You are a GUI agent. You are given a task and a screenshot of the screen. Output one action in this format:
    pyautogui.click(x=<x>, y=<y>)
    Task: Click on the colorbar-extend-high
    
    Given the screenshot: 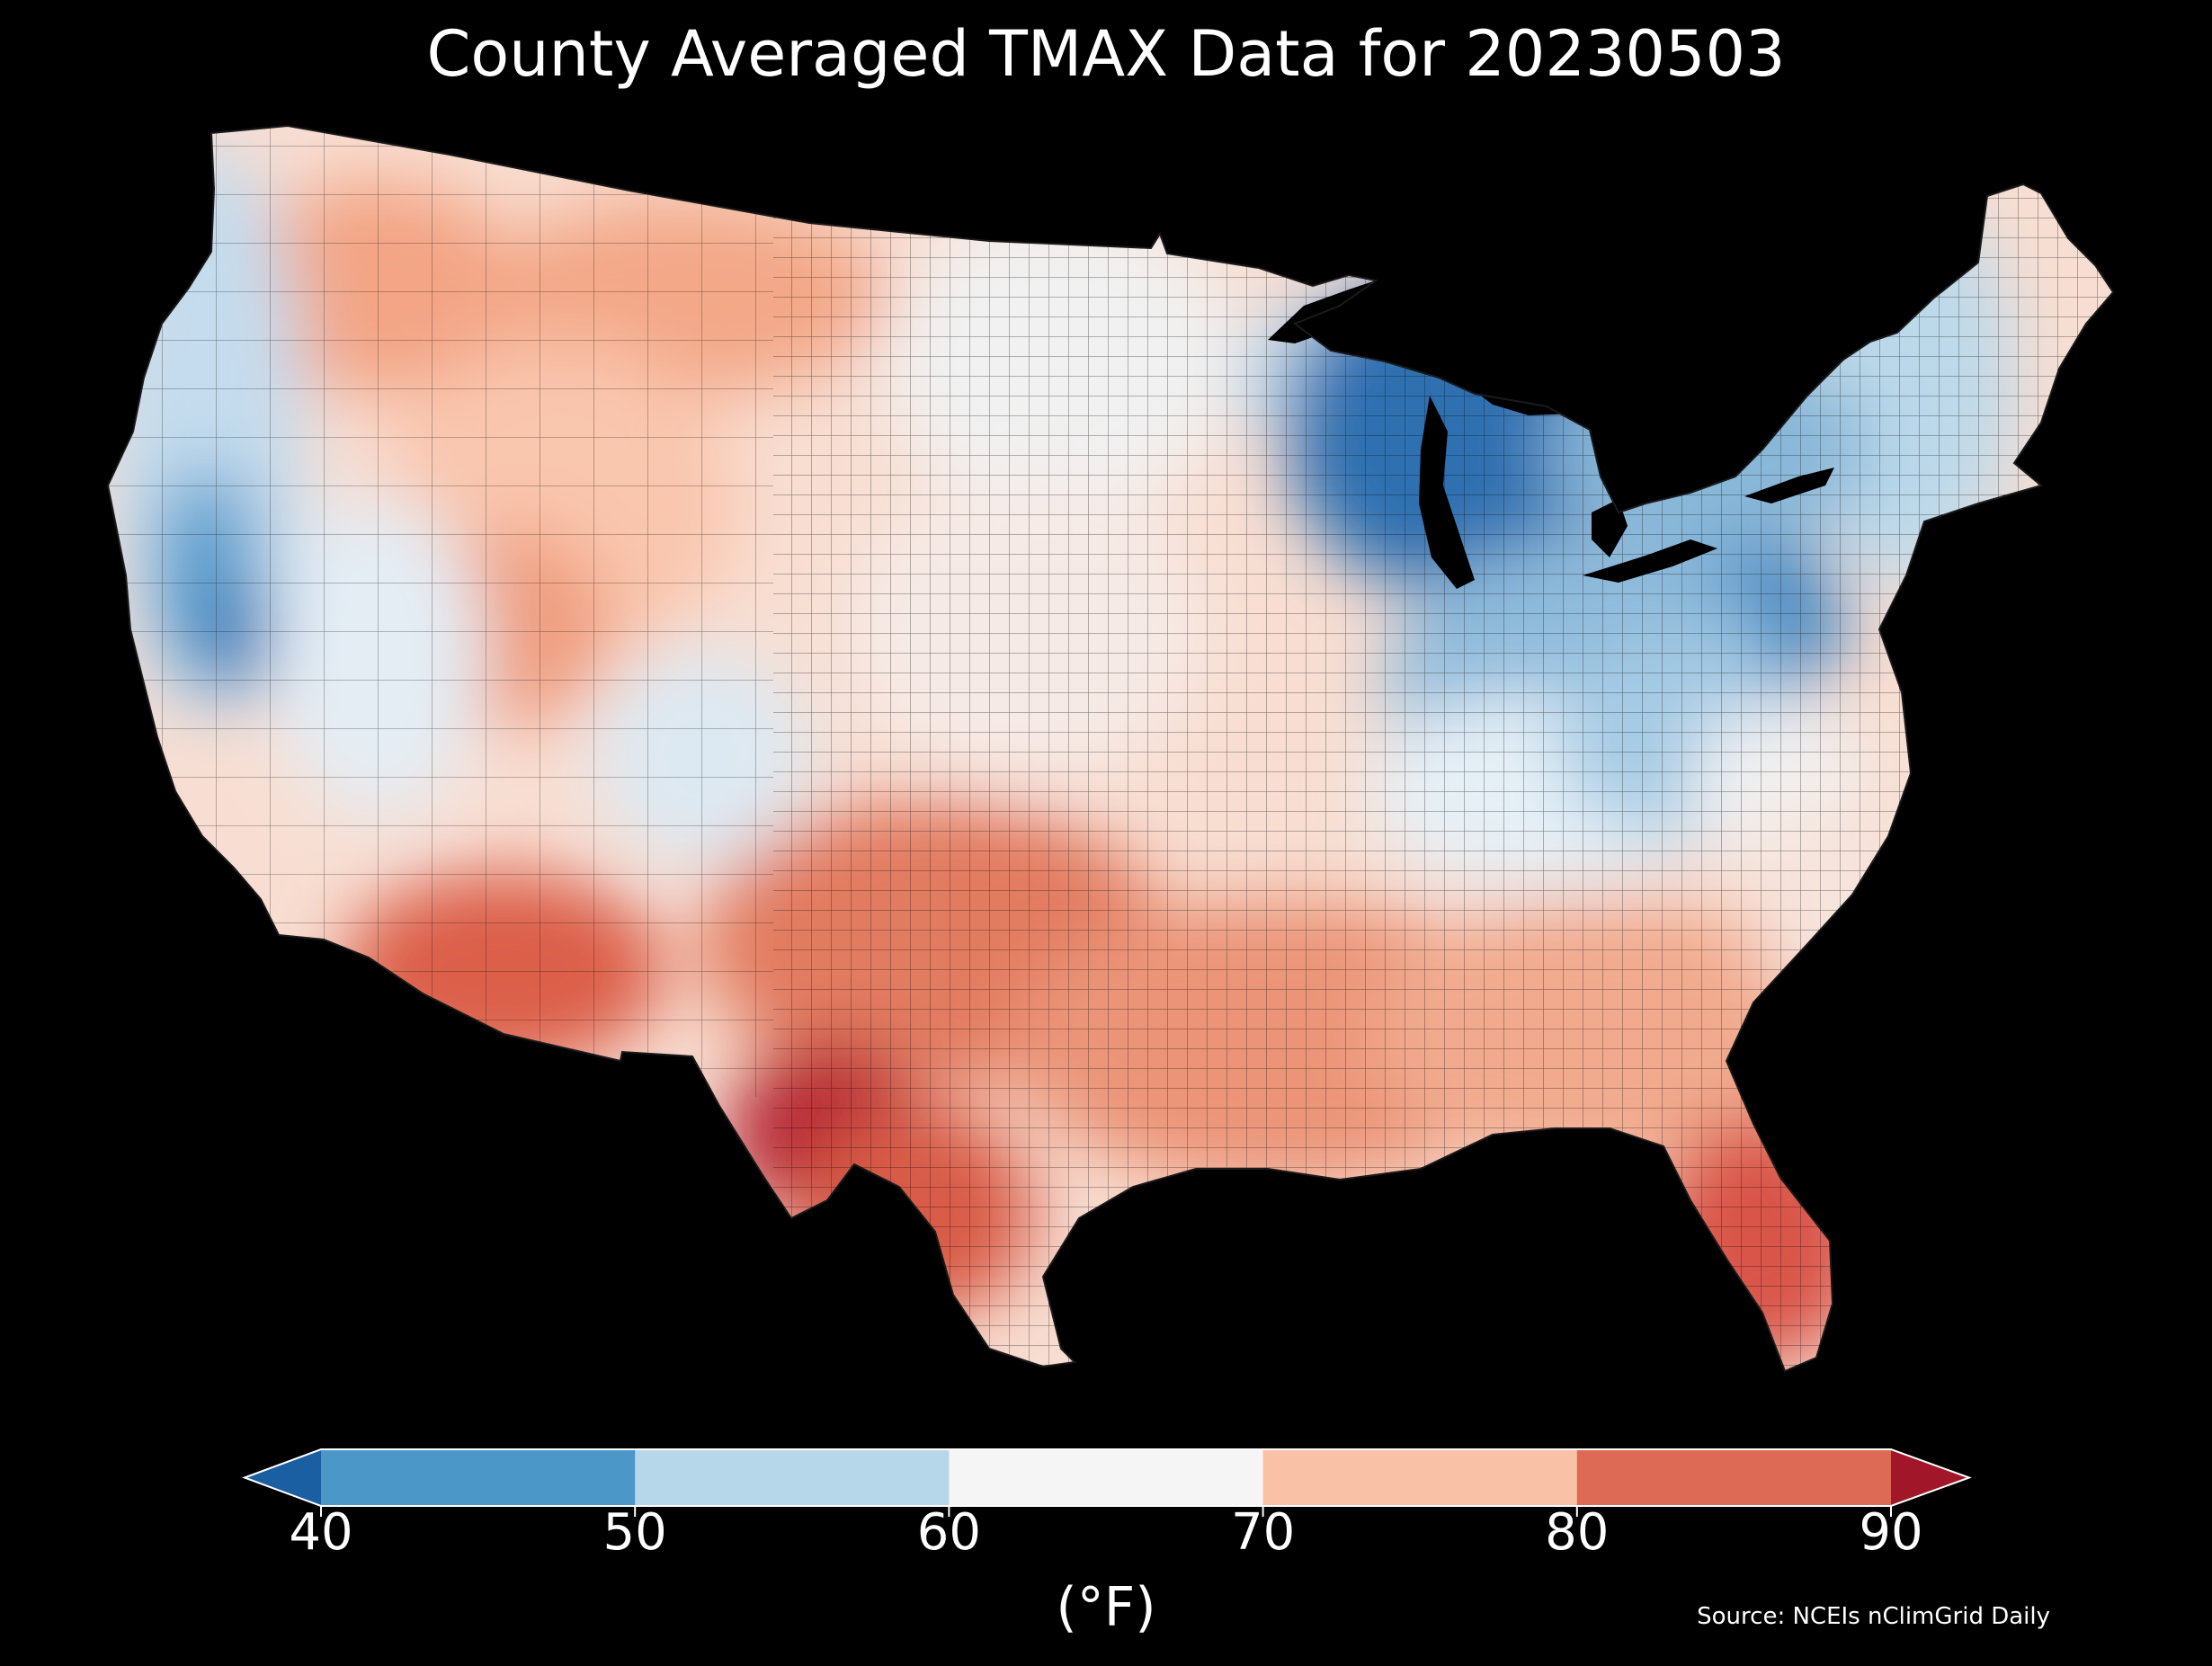 What is the action you would take?
    pyautogui.click(x=1930, y=1478)
    